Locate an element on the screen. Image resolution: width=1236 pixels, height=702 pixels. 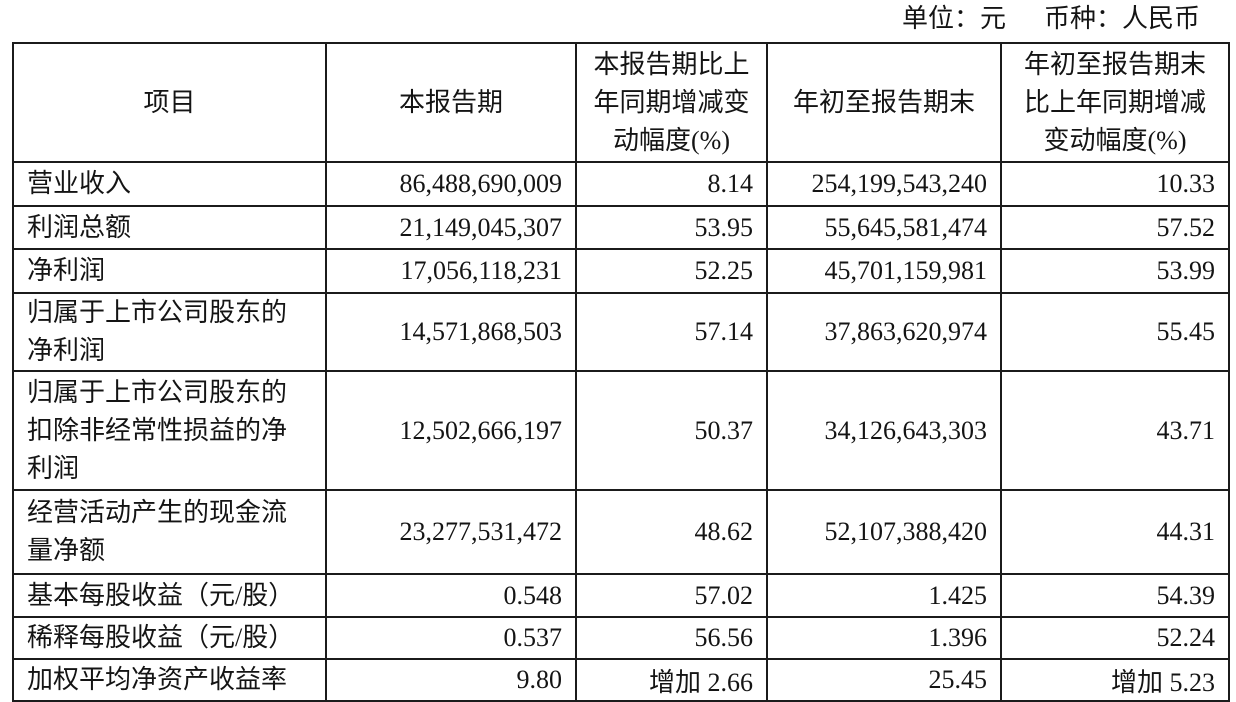
cell-current-period: 9.80 is located at coordinates (451, 680).